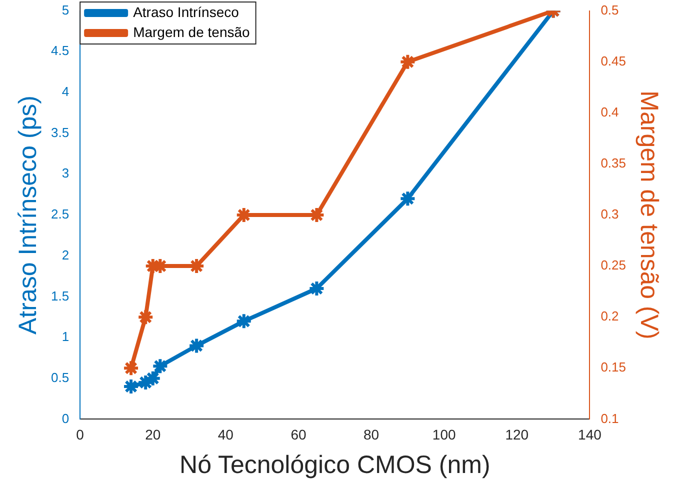  I want to click on y-tick-label: 4, so click(66, 92).